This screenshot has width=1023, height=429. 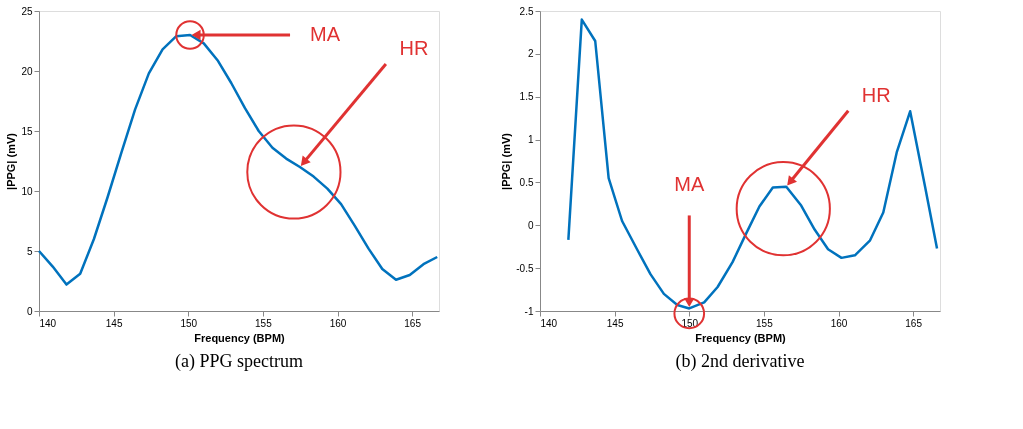 What do you see at coordinates (526, 11) in the screenshot?
I see `y-tick-label: 2.5` at bounding box center [526, 11].